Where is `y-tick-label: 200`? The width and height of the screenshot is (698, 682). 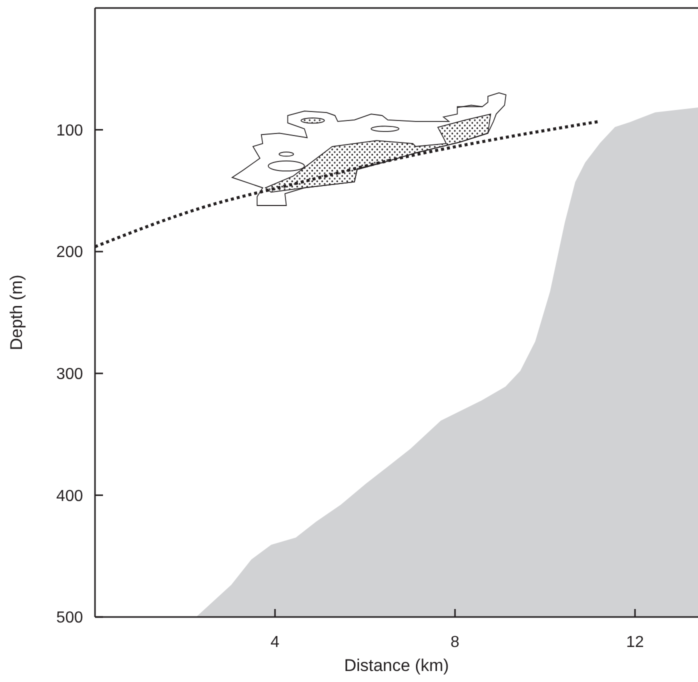 y-tick-label: 200 is located at coordinates (70, 253).